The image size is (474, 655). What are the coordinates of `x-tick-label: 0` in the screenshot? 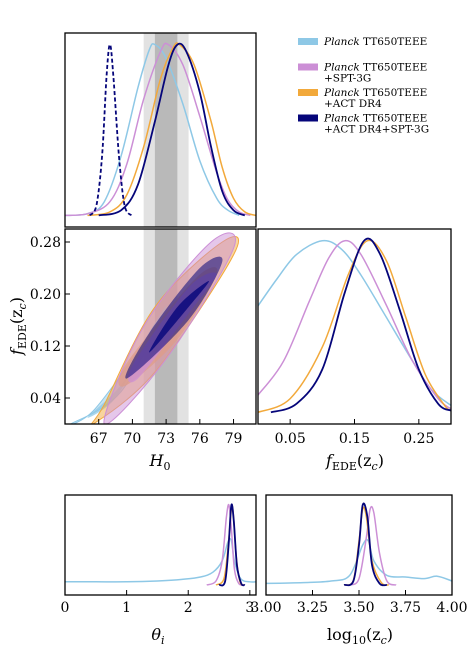 It's located at (65, 608).